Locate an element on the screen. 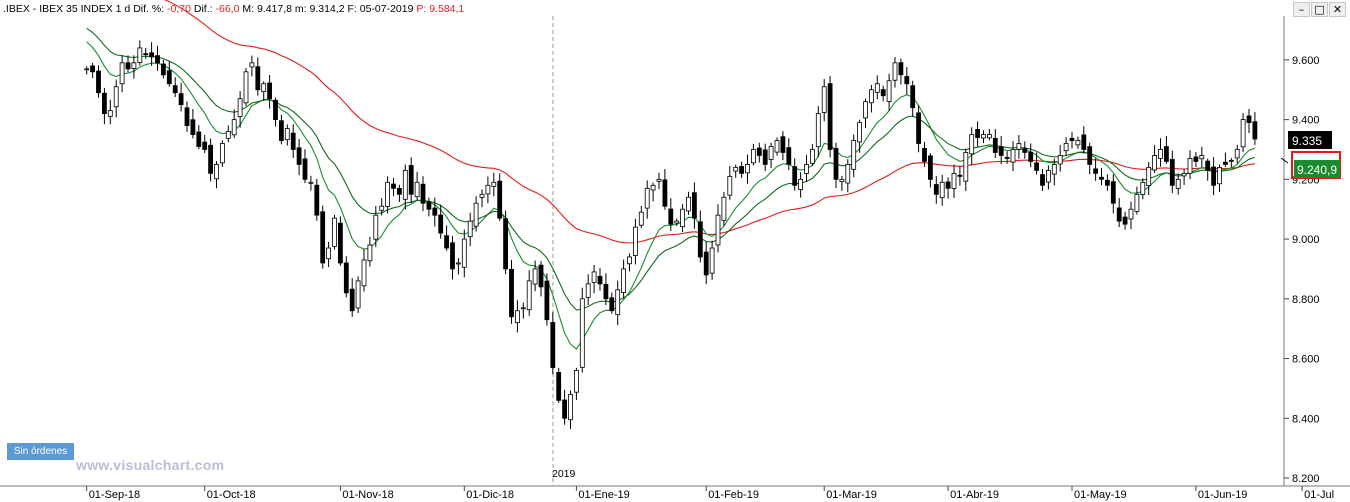 This screenshot has width=1350, height=502. header-date-value: 05-07-2019 is located at coordinates (387, 9).